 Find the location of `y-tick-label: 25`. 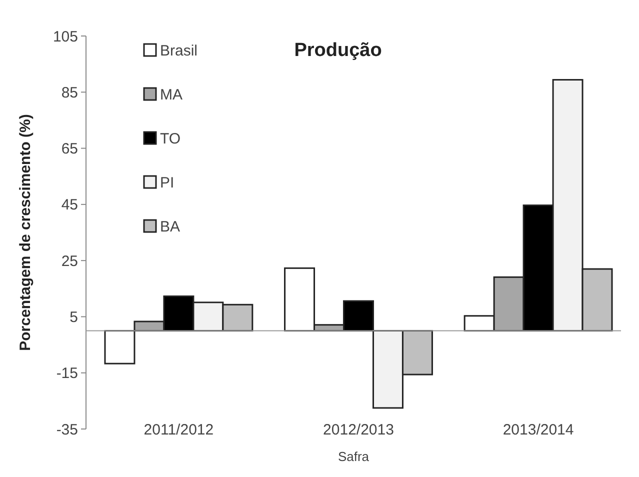

y-tick-label: 25 is located at coordinates (69, 261).